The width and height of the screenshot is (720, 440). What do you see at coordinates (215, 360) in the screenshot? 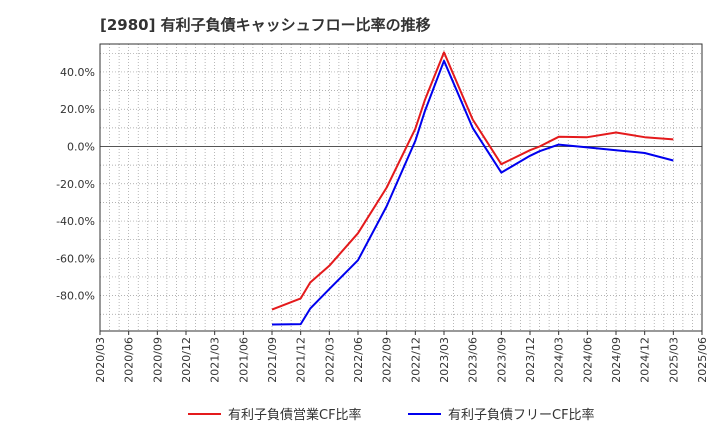
I see `x-tick-label: 2021/03` at bounding box center [215, 360].